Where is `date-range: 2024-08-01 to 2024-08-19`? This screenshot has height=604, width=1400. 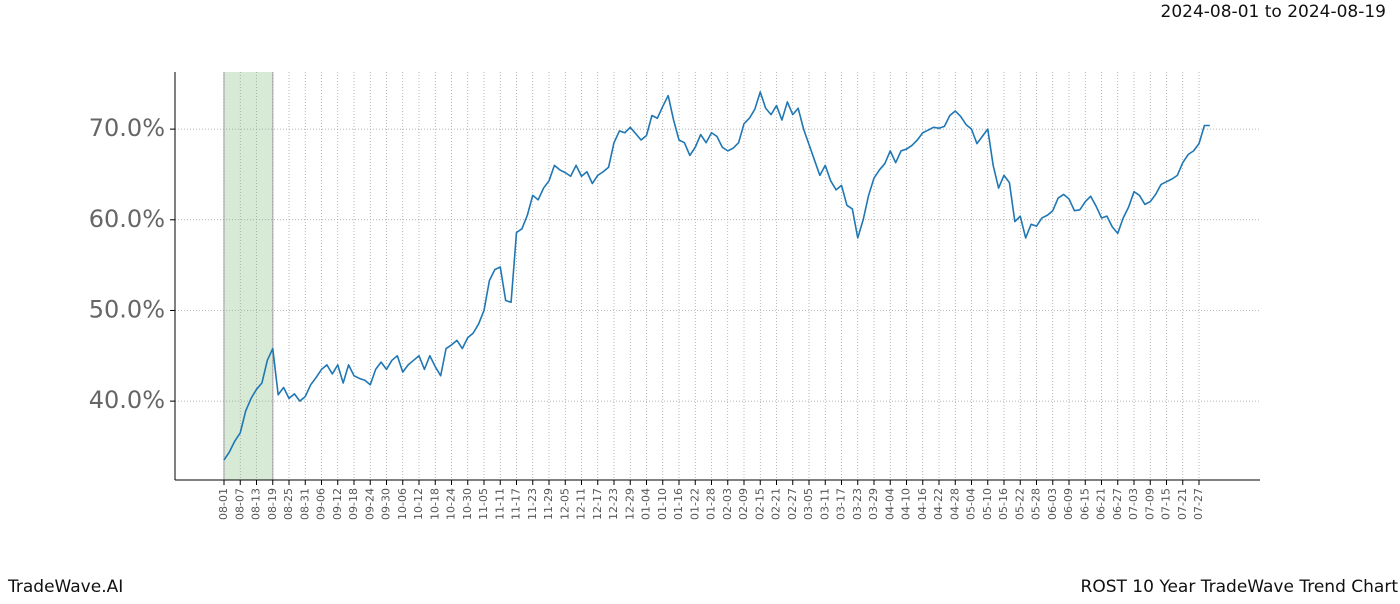 date-range: 2024-08-01 to 2024-08-19 is located at coordinates (1273, 12).